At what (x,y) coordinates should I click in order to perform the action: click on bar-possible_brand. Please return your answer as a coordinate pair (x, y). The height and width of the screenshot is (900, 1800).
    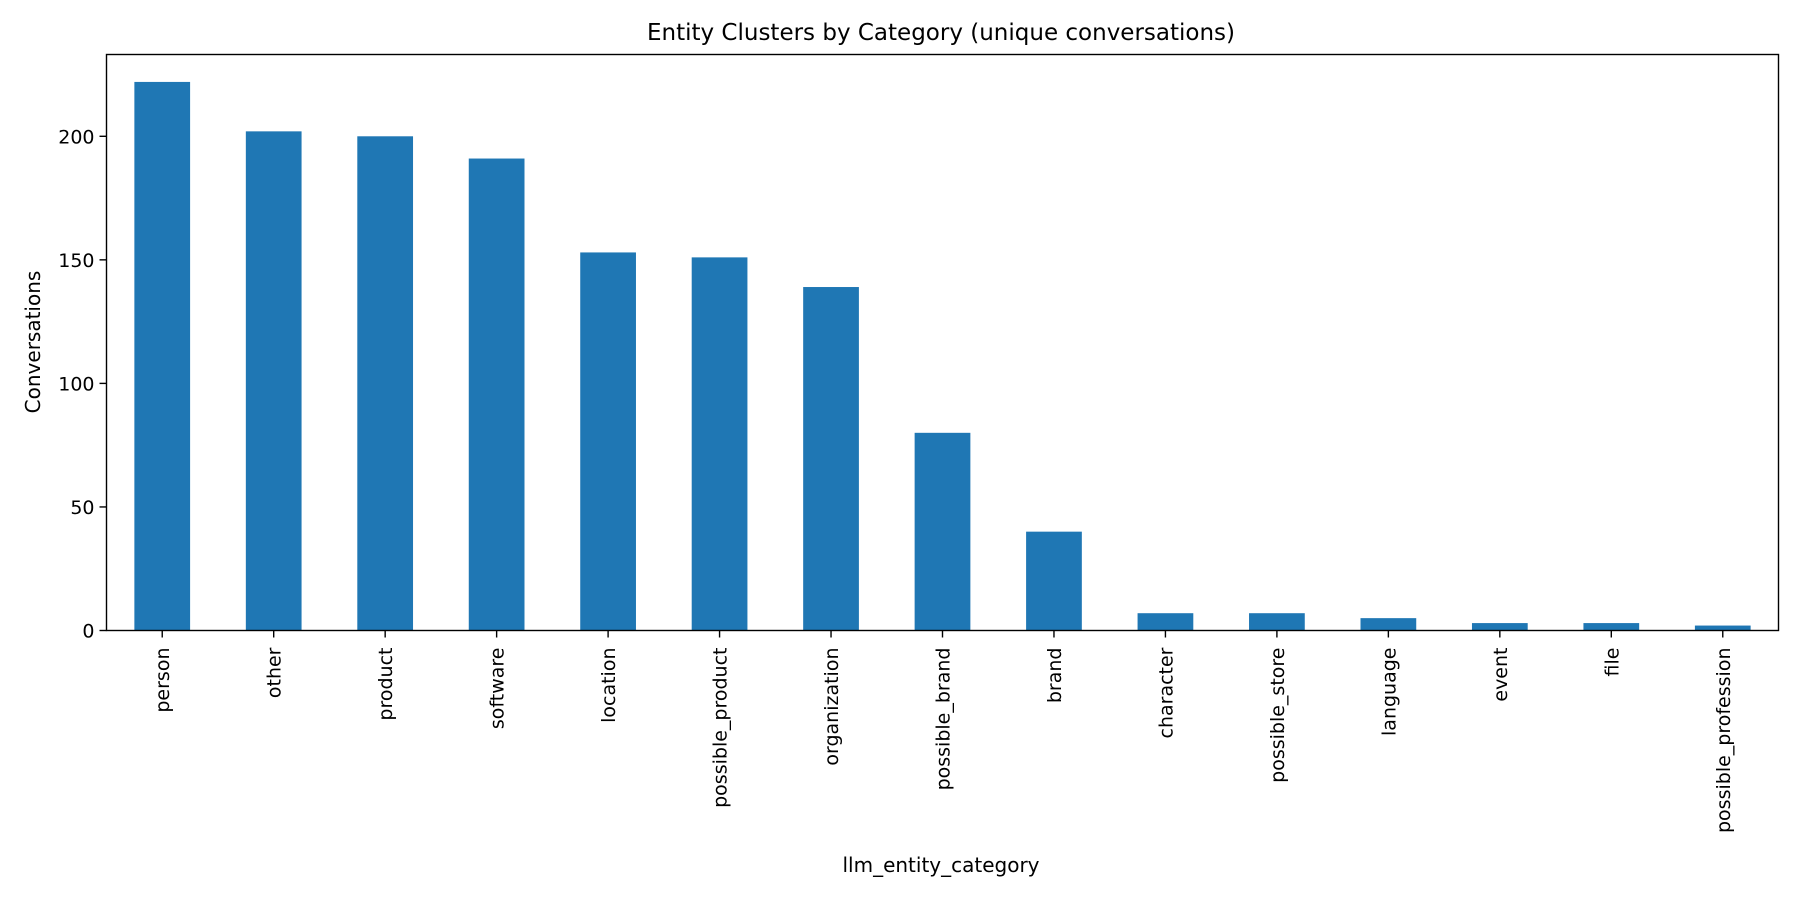
    Looking at the image, I should click on (942, 531).